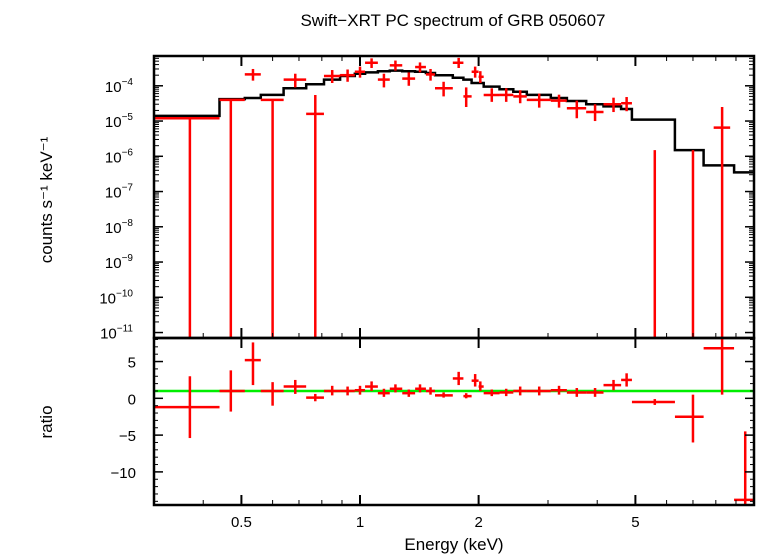 The image size is (758, 556). What do you see at coordinates (635, 522) in the screenshot?
I see `x-tick-label: 5` at bounding box center [635, 522].